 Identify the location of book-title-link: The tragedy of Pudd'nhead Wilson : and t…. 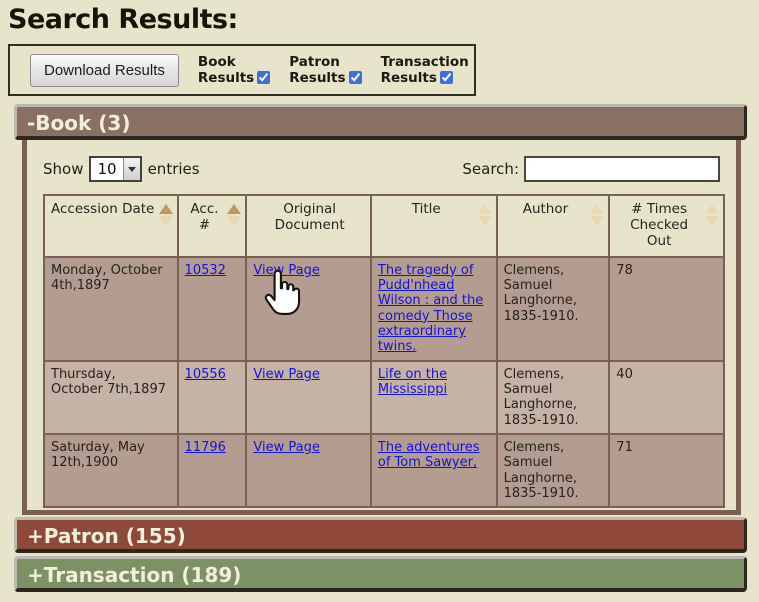
(430, 308).